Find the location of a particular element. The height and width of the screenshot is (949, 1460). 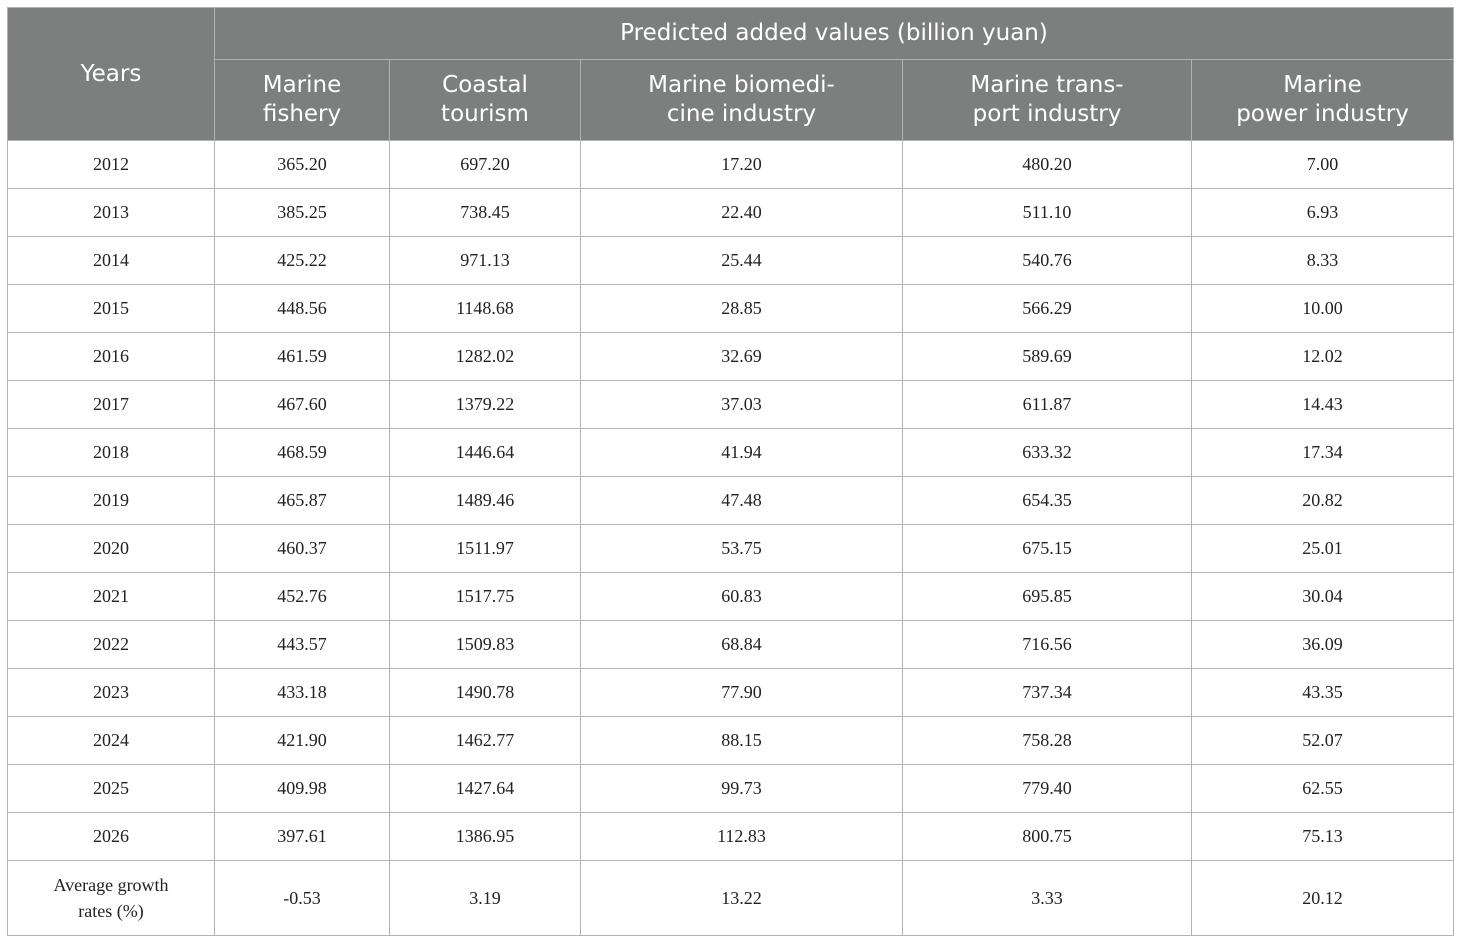

column-header-marine-fishery: Marine fishery is located at coordinates (302, 100).